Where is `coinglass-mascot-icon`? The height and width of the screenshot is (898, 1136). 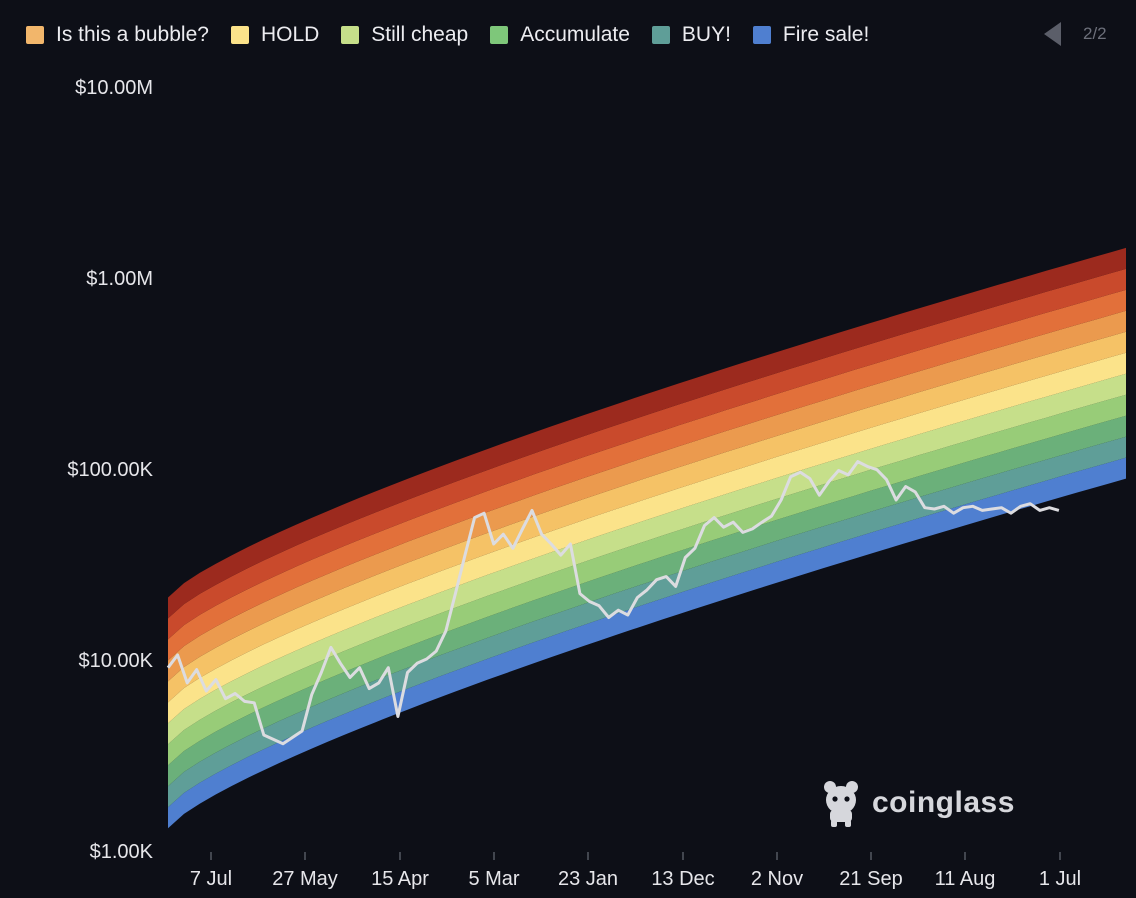 coinglass-mascot-icon is located at coordinates (841, 804).